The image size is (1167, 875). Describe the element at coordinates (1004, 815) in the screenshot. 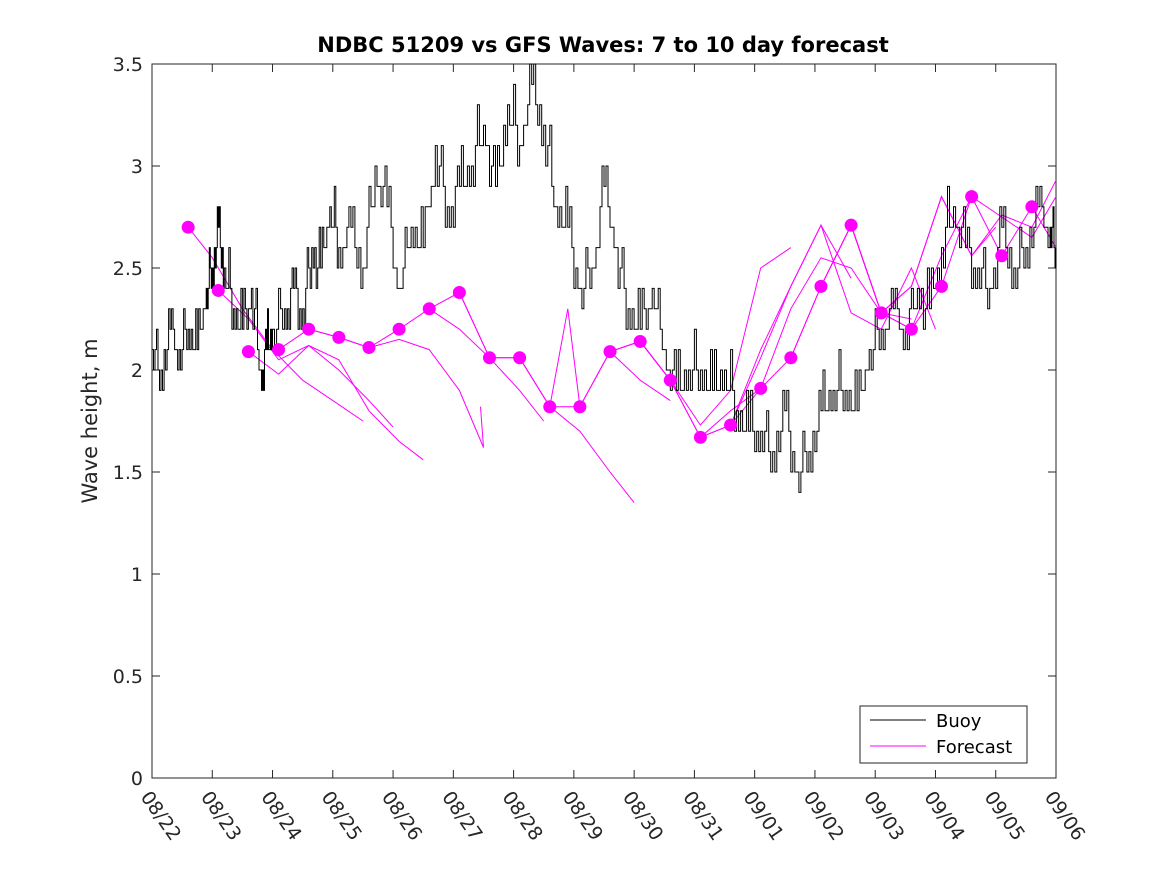

I see `x-tick-label: 09/05` at that location.